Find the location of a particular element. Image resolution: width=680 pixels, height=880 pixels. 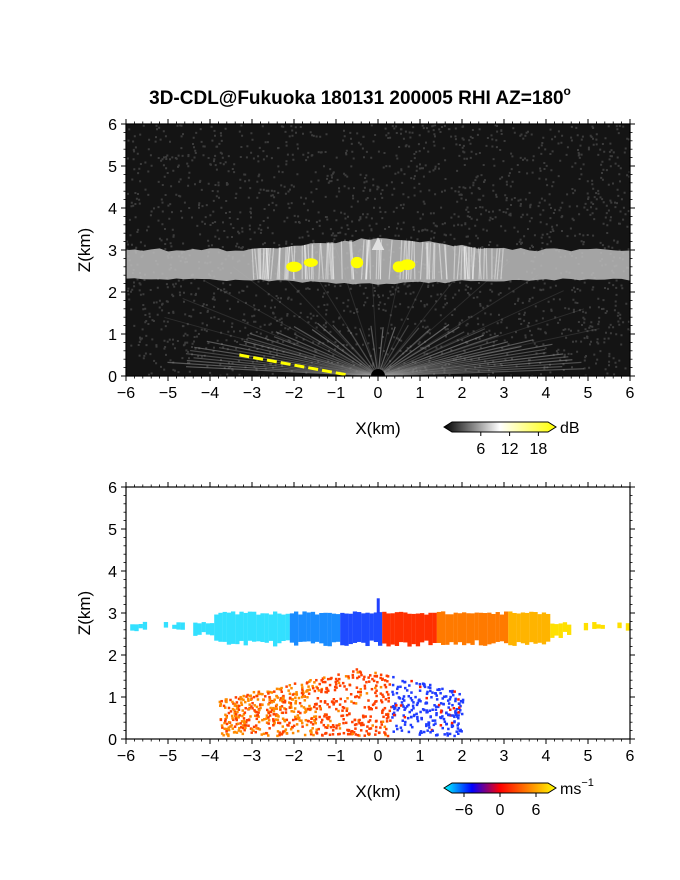

fan-ray-long is located at coordinates (470, 333).